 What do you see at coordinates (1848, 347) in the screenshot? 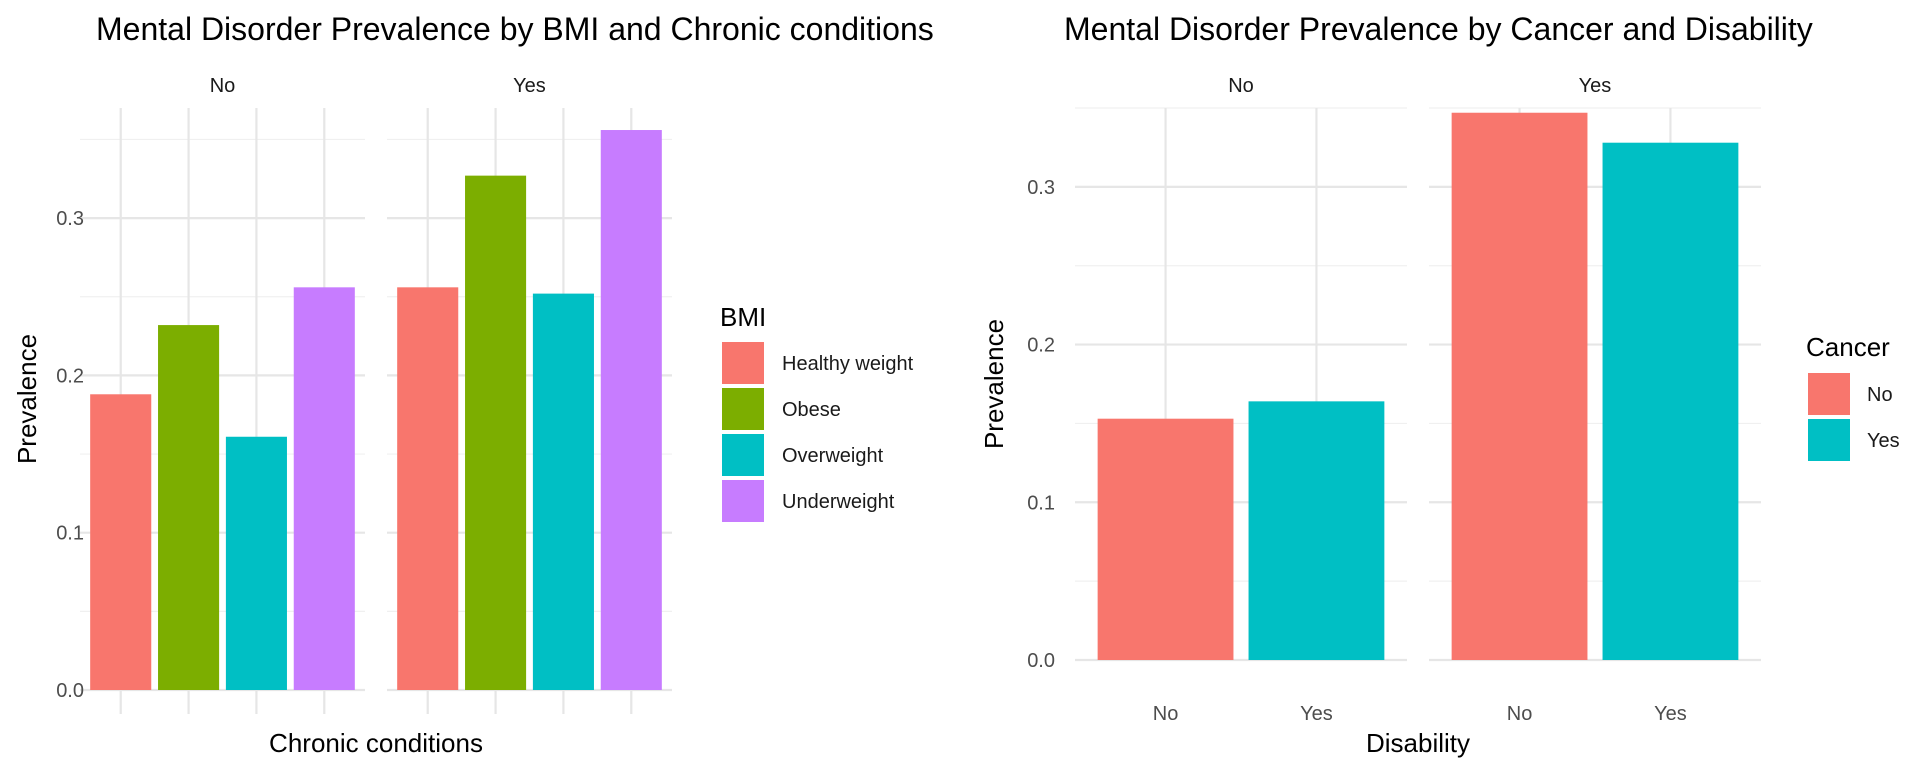
I see `legend-title: Cancer` at bounding box center [1848, 347].